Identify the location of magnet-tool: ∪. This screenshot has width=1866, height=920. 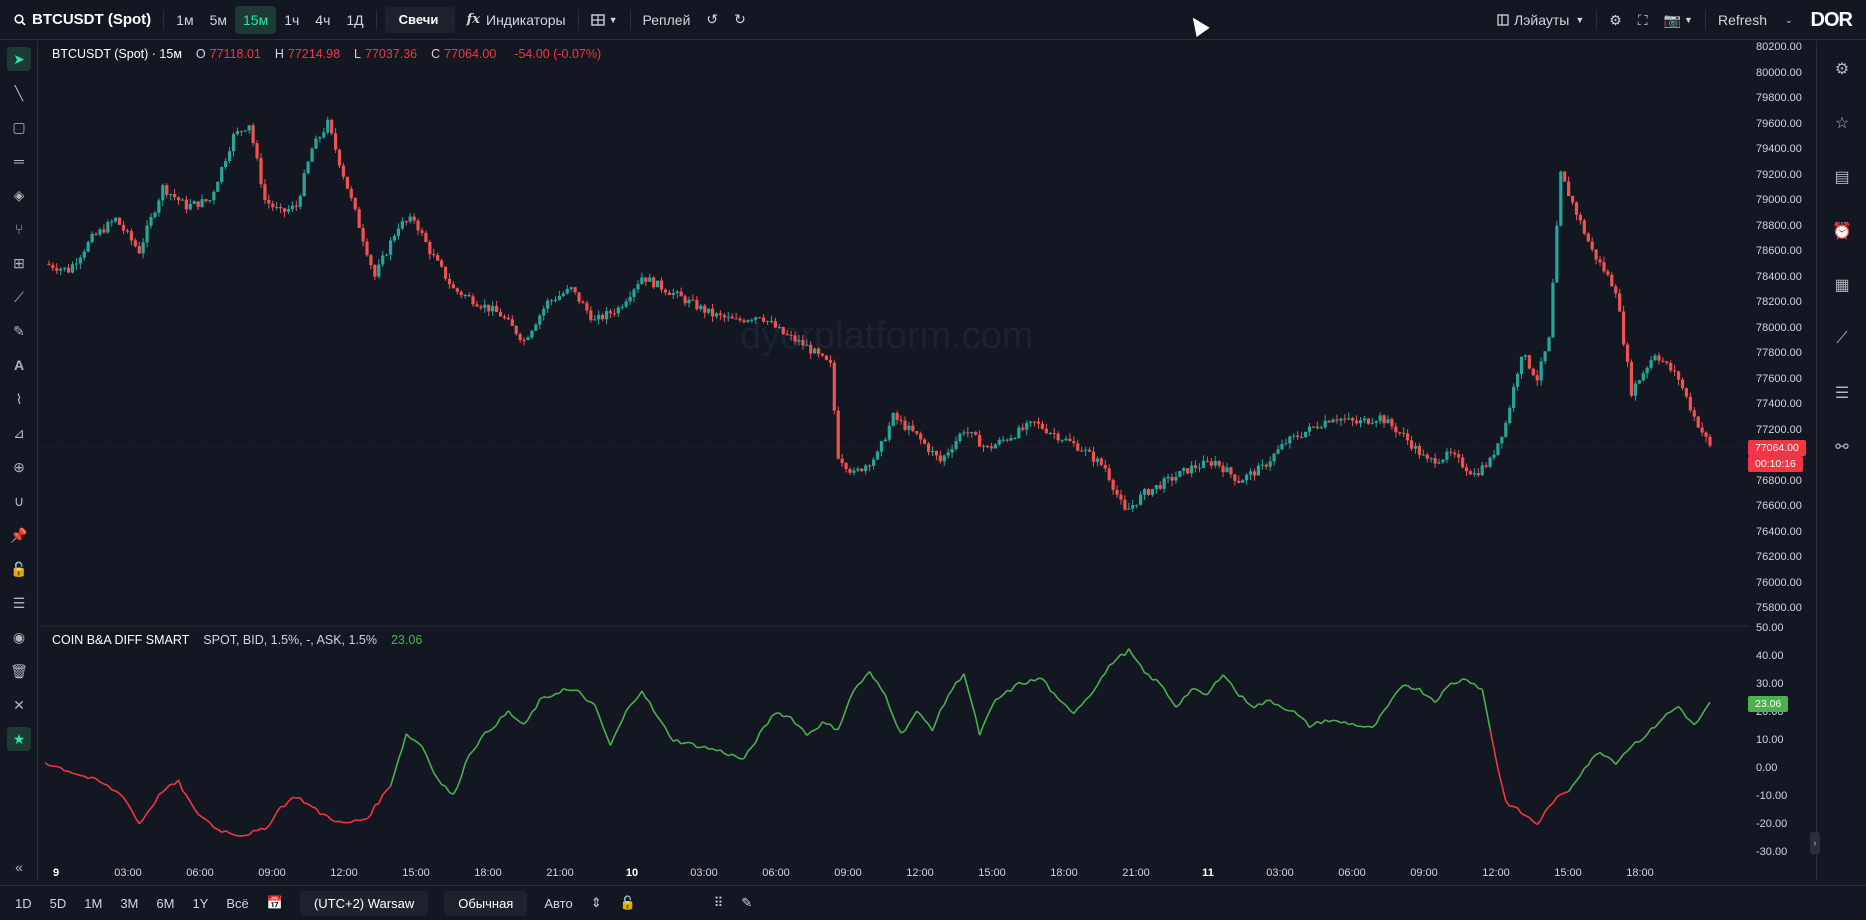
(19, 501).